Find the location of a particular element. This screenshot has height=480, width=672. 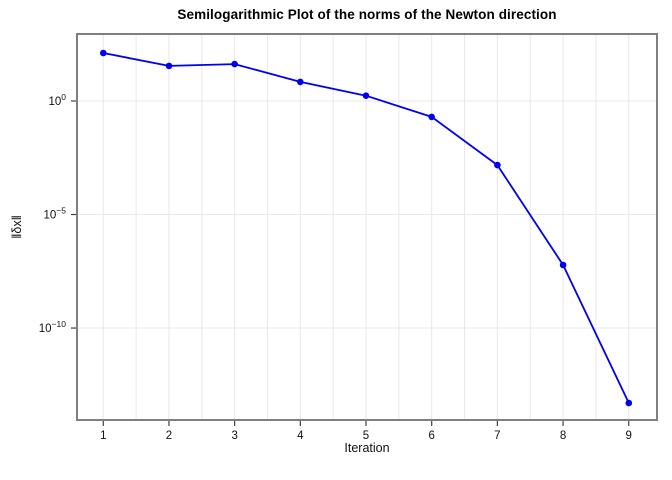

x-tick-label: 7 is located at coordinates (497, 436).